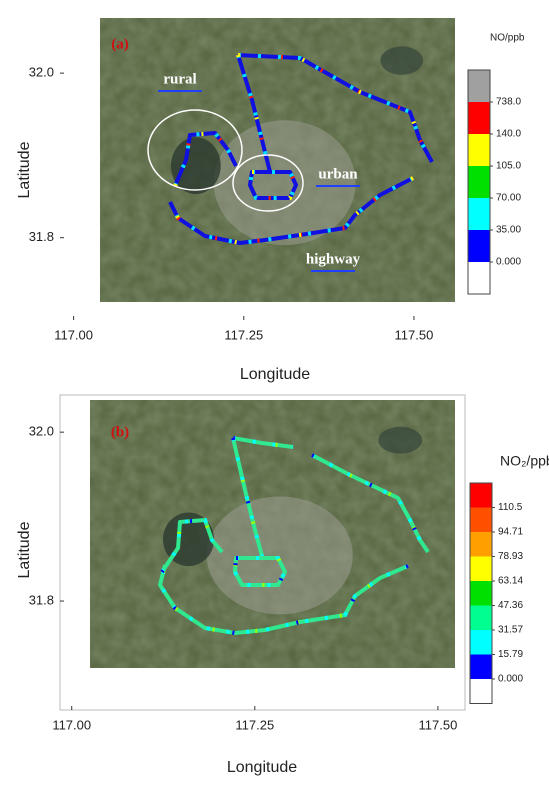 The image size is (549, 796). Describe the element at coordinates (120, 44) in the screenshot. I see `panel-label: (a)` at that location.